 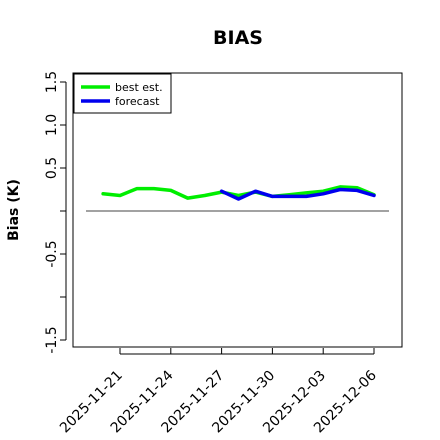 I want to click on legend: best est. forecast, so click(x=122, y=93).